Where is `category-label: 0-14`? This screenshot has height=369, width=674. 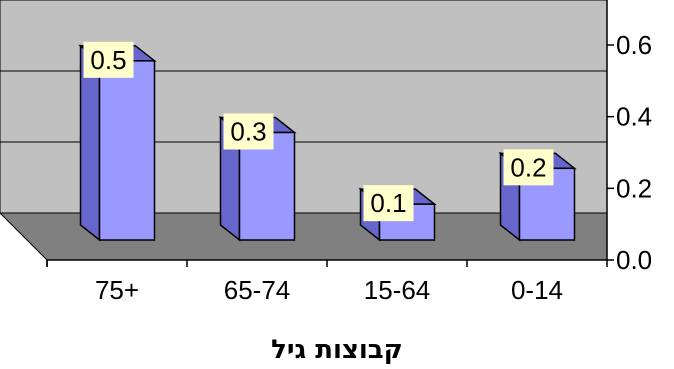 category-label: 0-14 is located at coordinates (537, 290).